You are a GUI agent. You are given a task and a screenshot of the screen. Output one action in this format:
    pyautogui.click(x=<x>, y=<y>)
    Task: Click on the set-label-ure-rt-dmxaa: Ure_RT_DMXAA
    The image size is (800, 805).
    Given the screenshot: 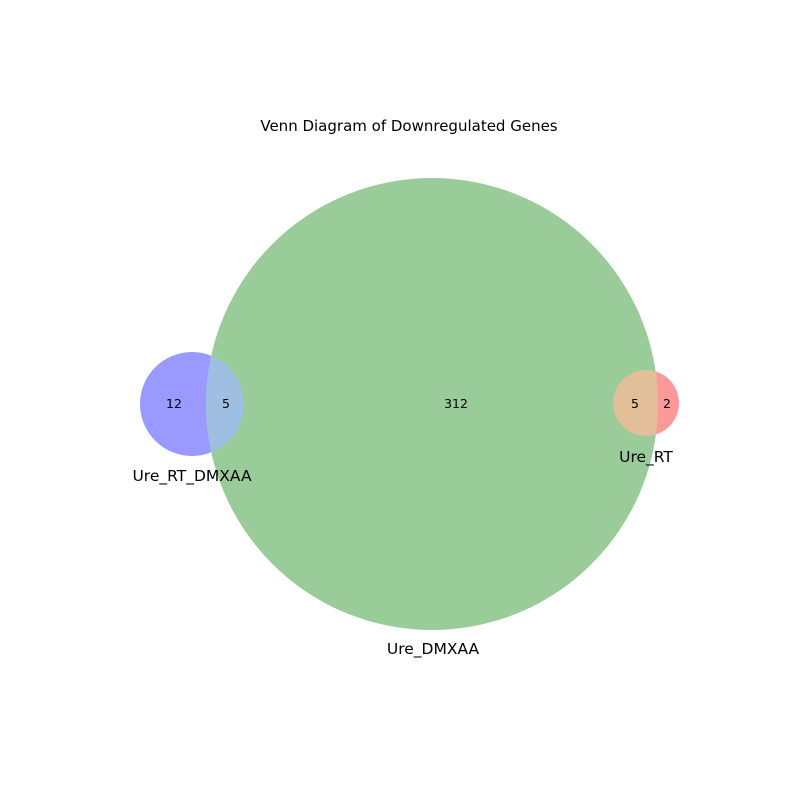 What is the action you would take?
    pyautogui.click(x=191, y=476)
    